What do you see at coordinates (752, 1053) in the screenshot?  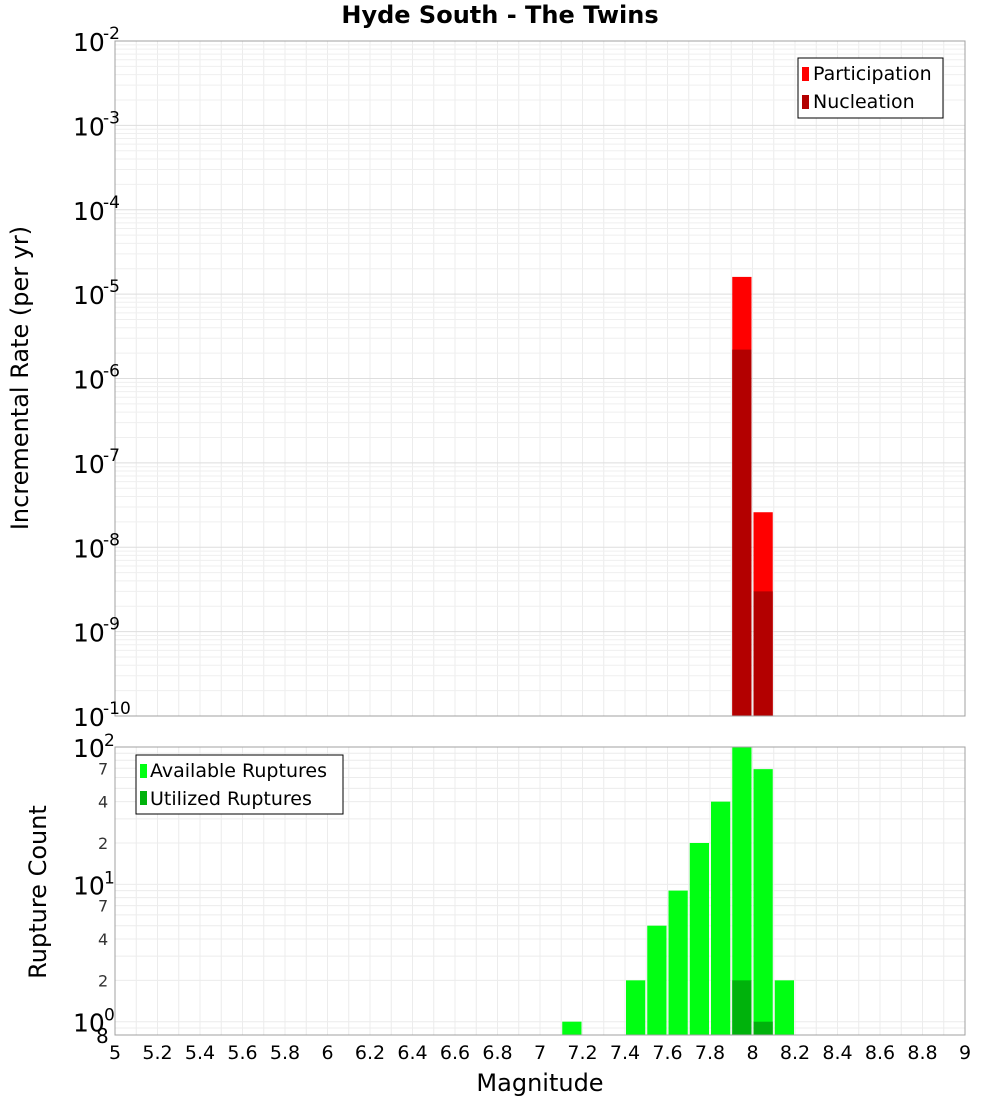 I see `x-tick-8: 8` at bounding box center [752, 1053].